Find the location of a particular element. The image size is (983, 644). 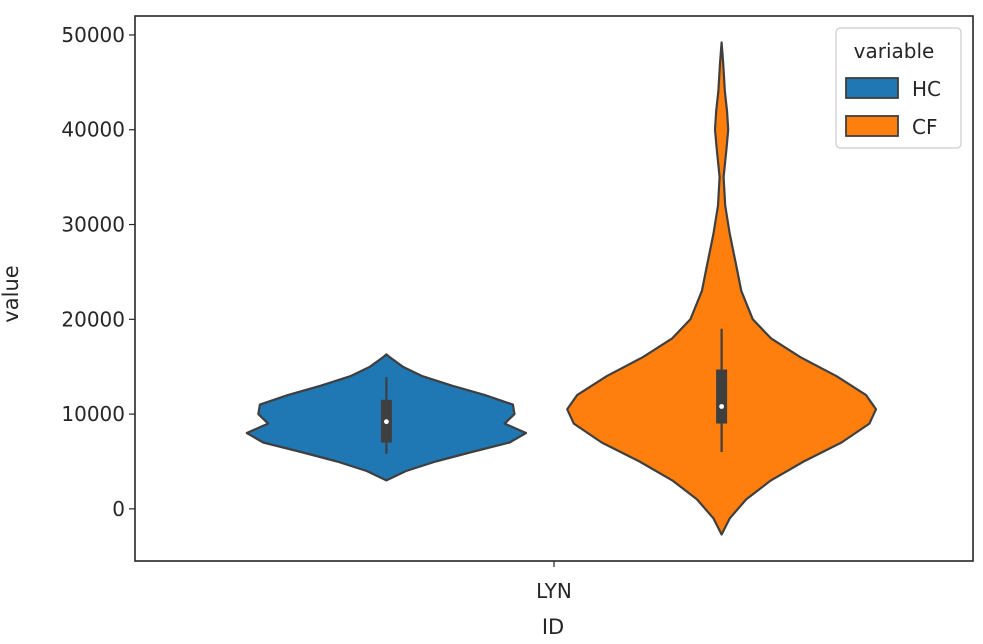

y-axis: 0 10000 20000 30000 40000 50000 is located at coordinates (98, 272).